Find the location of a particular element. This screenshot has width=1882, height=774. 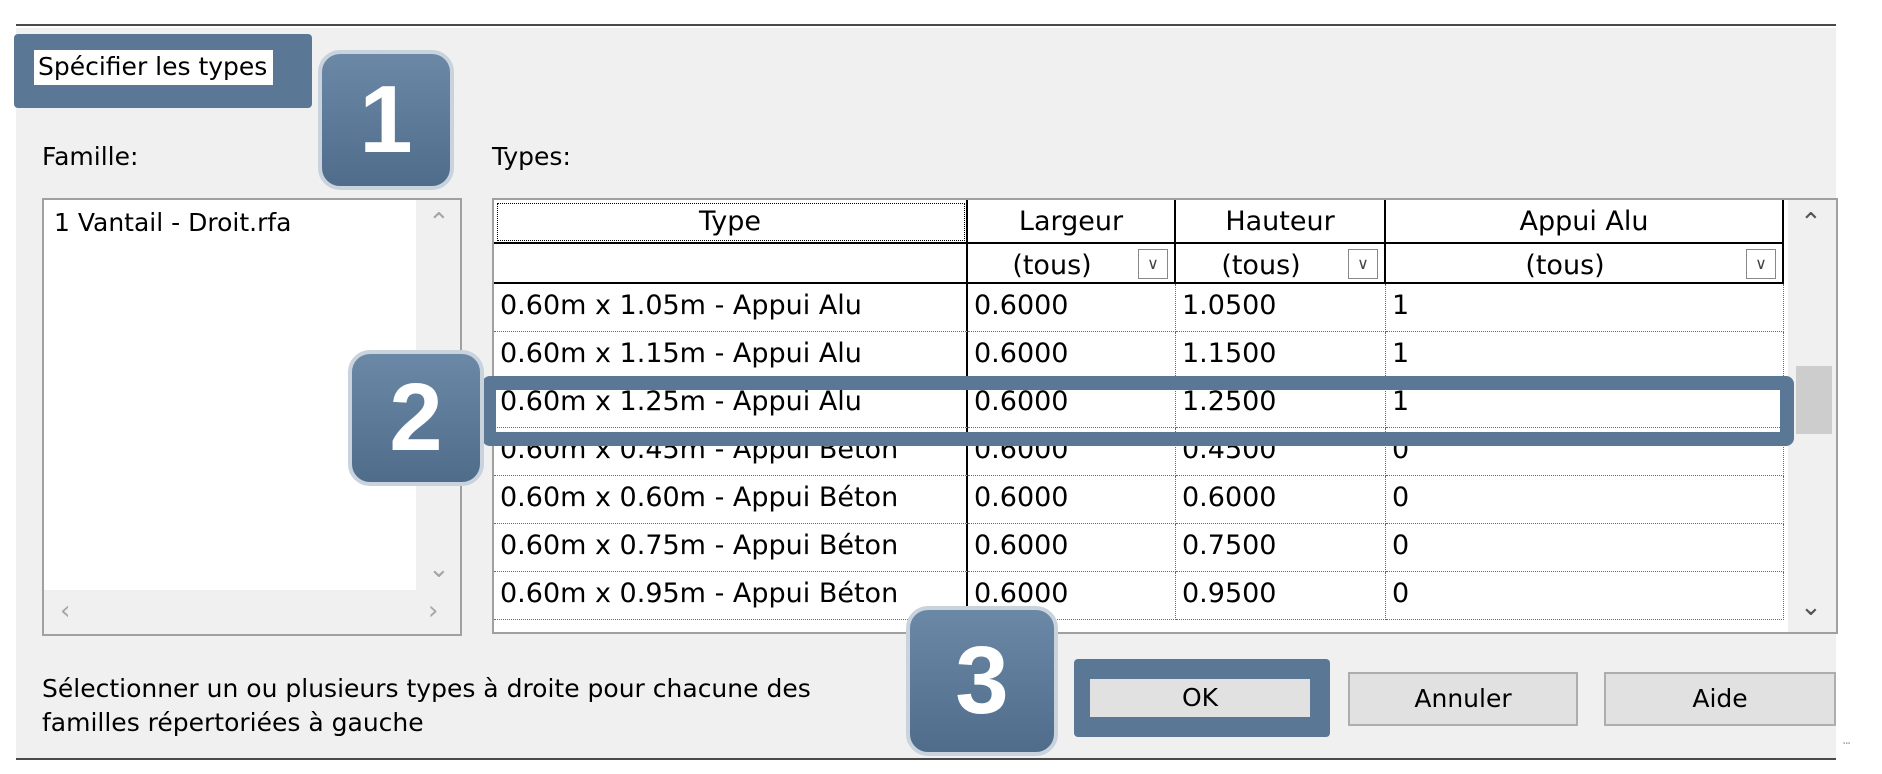

types-vertical-scrollbar: ⌃ ⌄ is located at coordinates (1812, 416).